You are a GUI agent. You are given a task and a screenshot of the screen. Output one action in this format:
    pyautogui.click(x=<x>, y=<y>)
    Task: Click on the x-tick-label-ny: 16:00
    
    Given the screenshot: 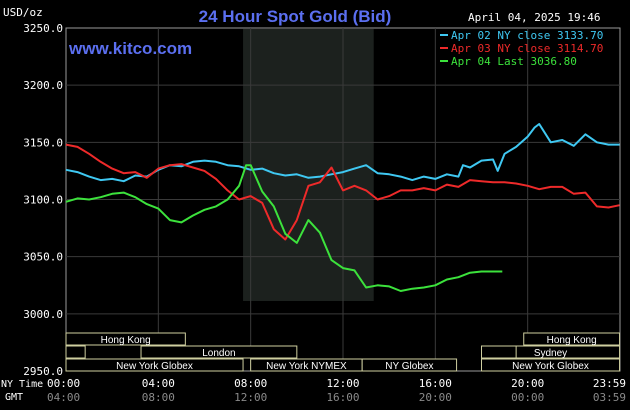 What is the action you would take?
    pyautogui.click(x=435, y=383)
    